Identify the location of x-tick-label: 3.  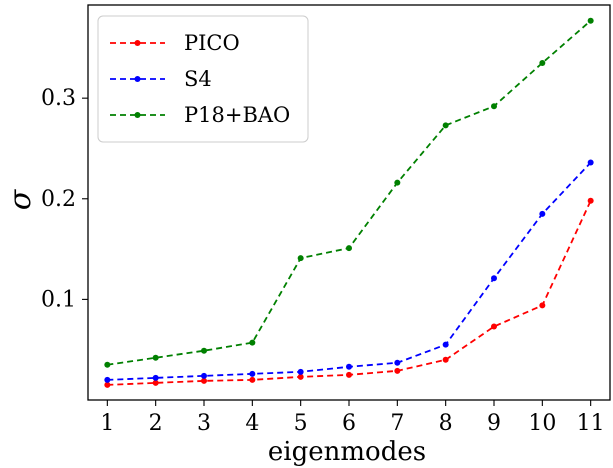
(204, 423).